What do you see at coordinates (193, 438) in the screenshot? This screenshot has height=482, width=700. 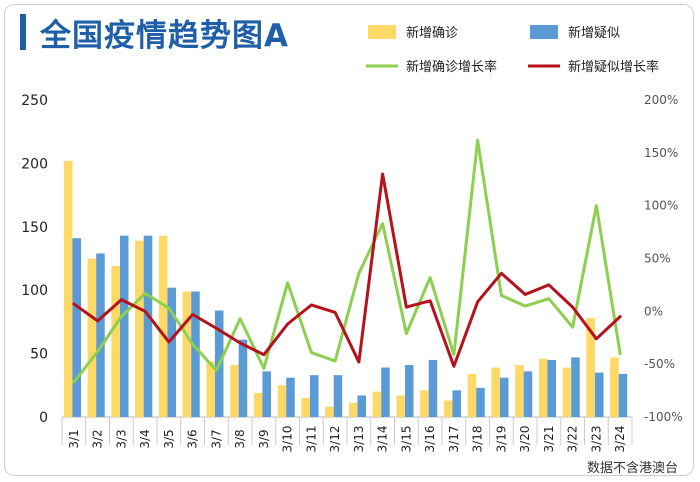 I see `x-tick-label: 3/6` at bounding box center [193, 438].